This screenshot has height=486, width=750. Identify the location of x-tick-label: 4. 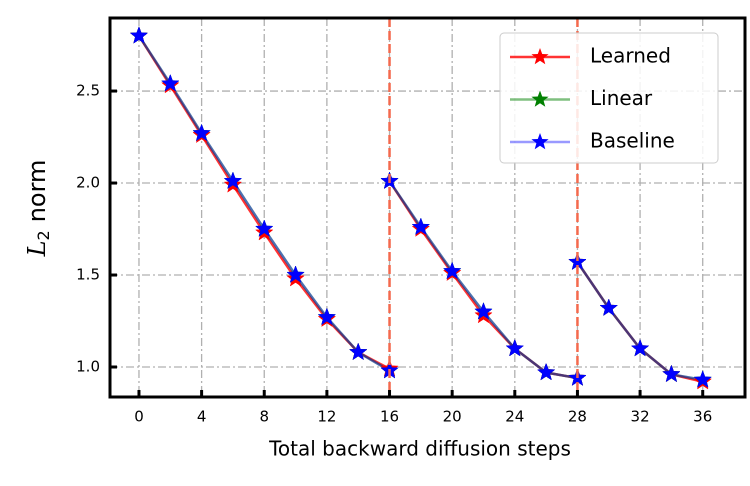
(202, 417).